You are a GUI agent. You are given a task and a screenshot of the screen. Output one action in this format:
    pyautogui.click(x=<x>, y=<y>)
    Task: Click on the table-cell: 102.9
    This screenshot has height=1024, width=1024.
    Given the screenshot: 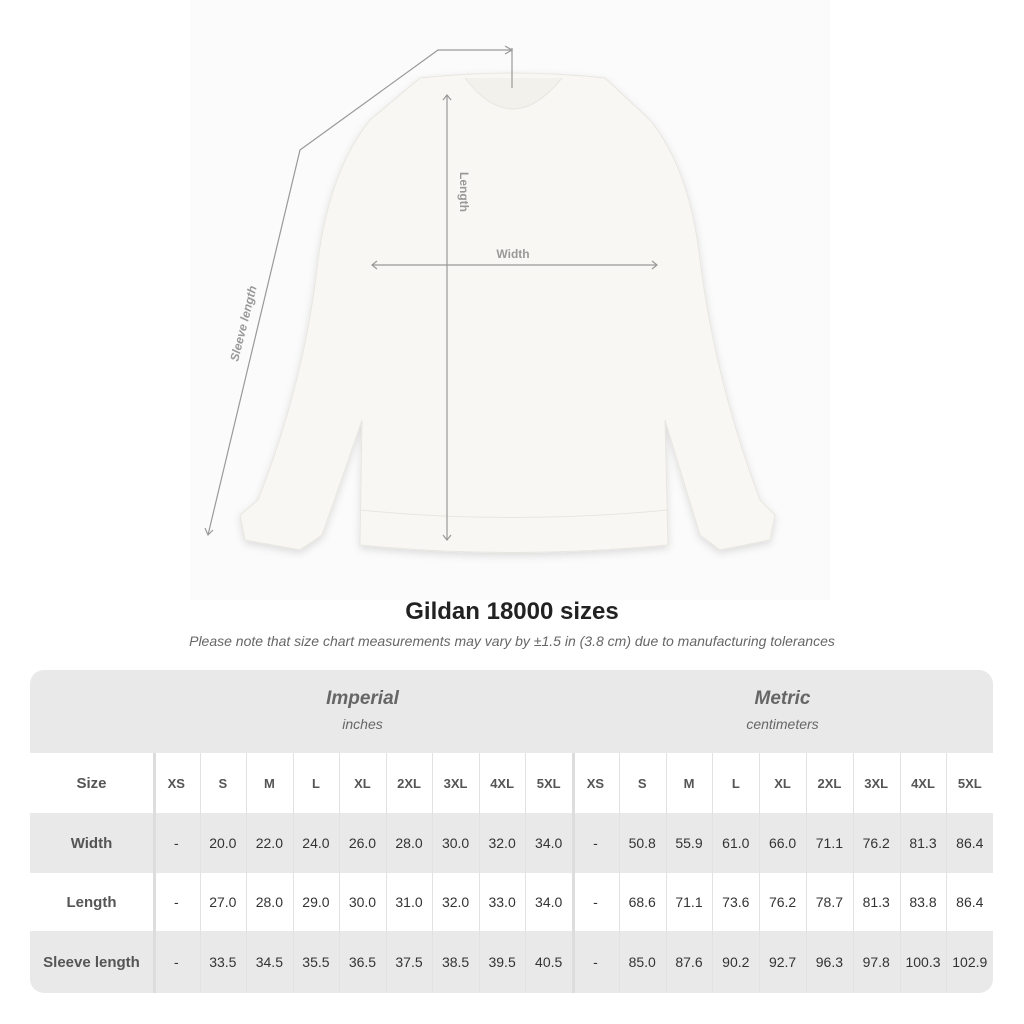 What is the action you would take?
    pyautogui.click(x=970, y=962)
    